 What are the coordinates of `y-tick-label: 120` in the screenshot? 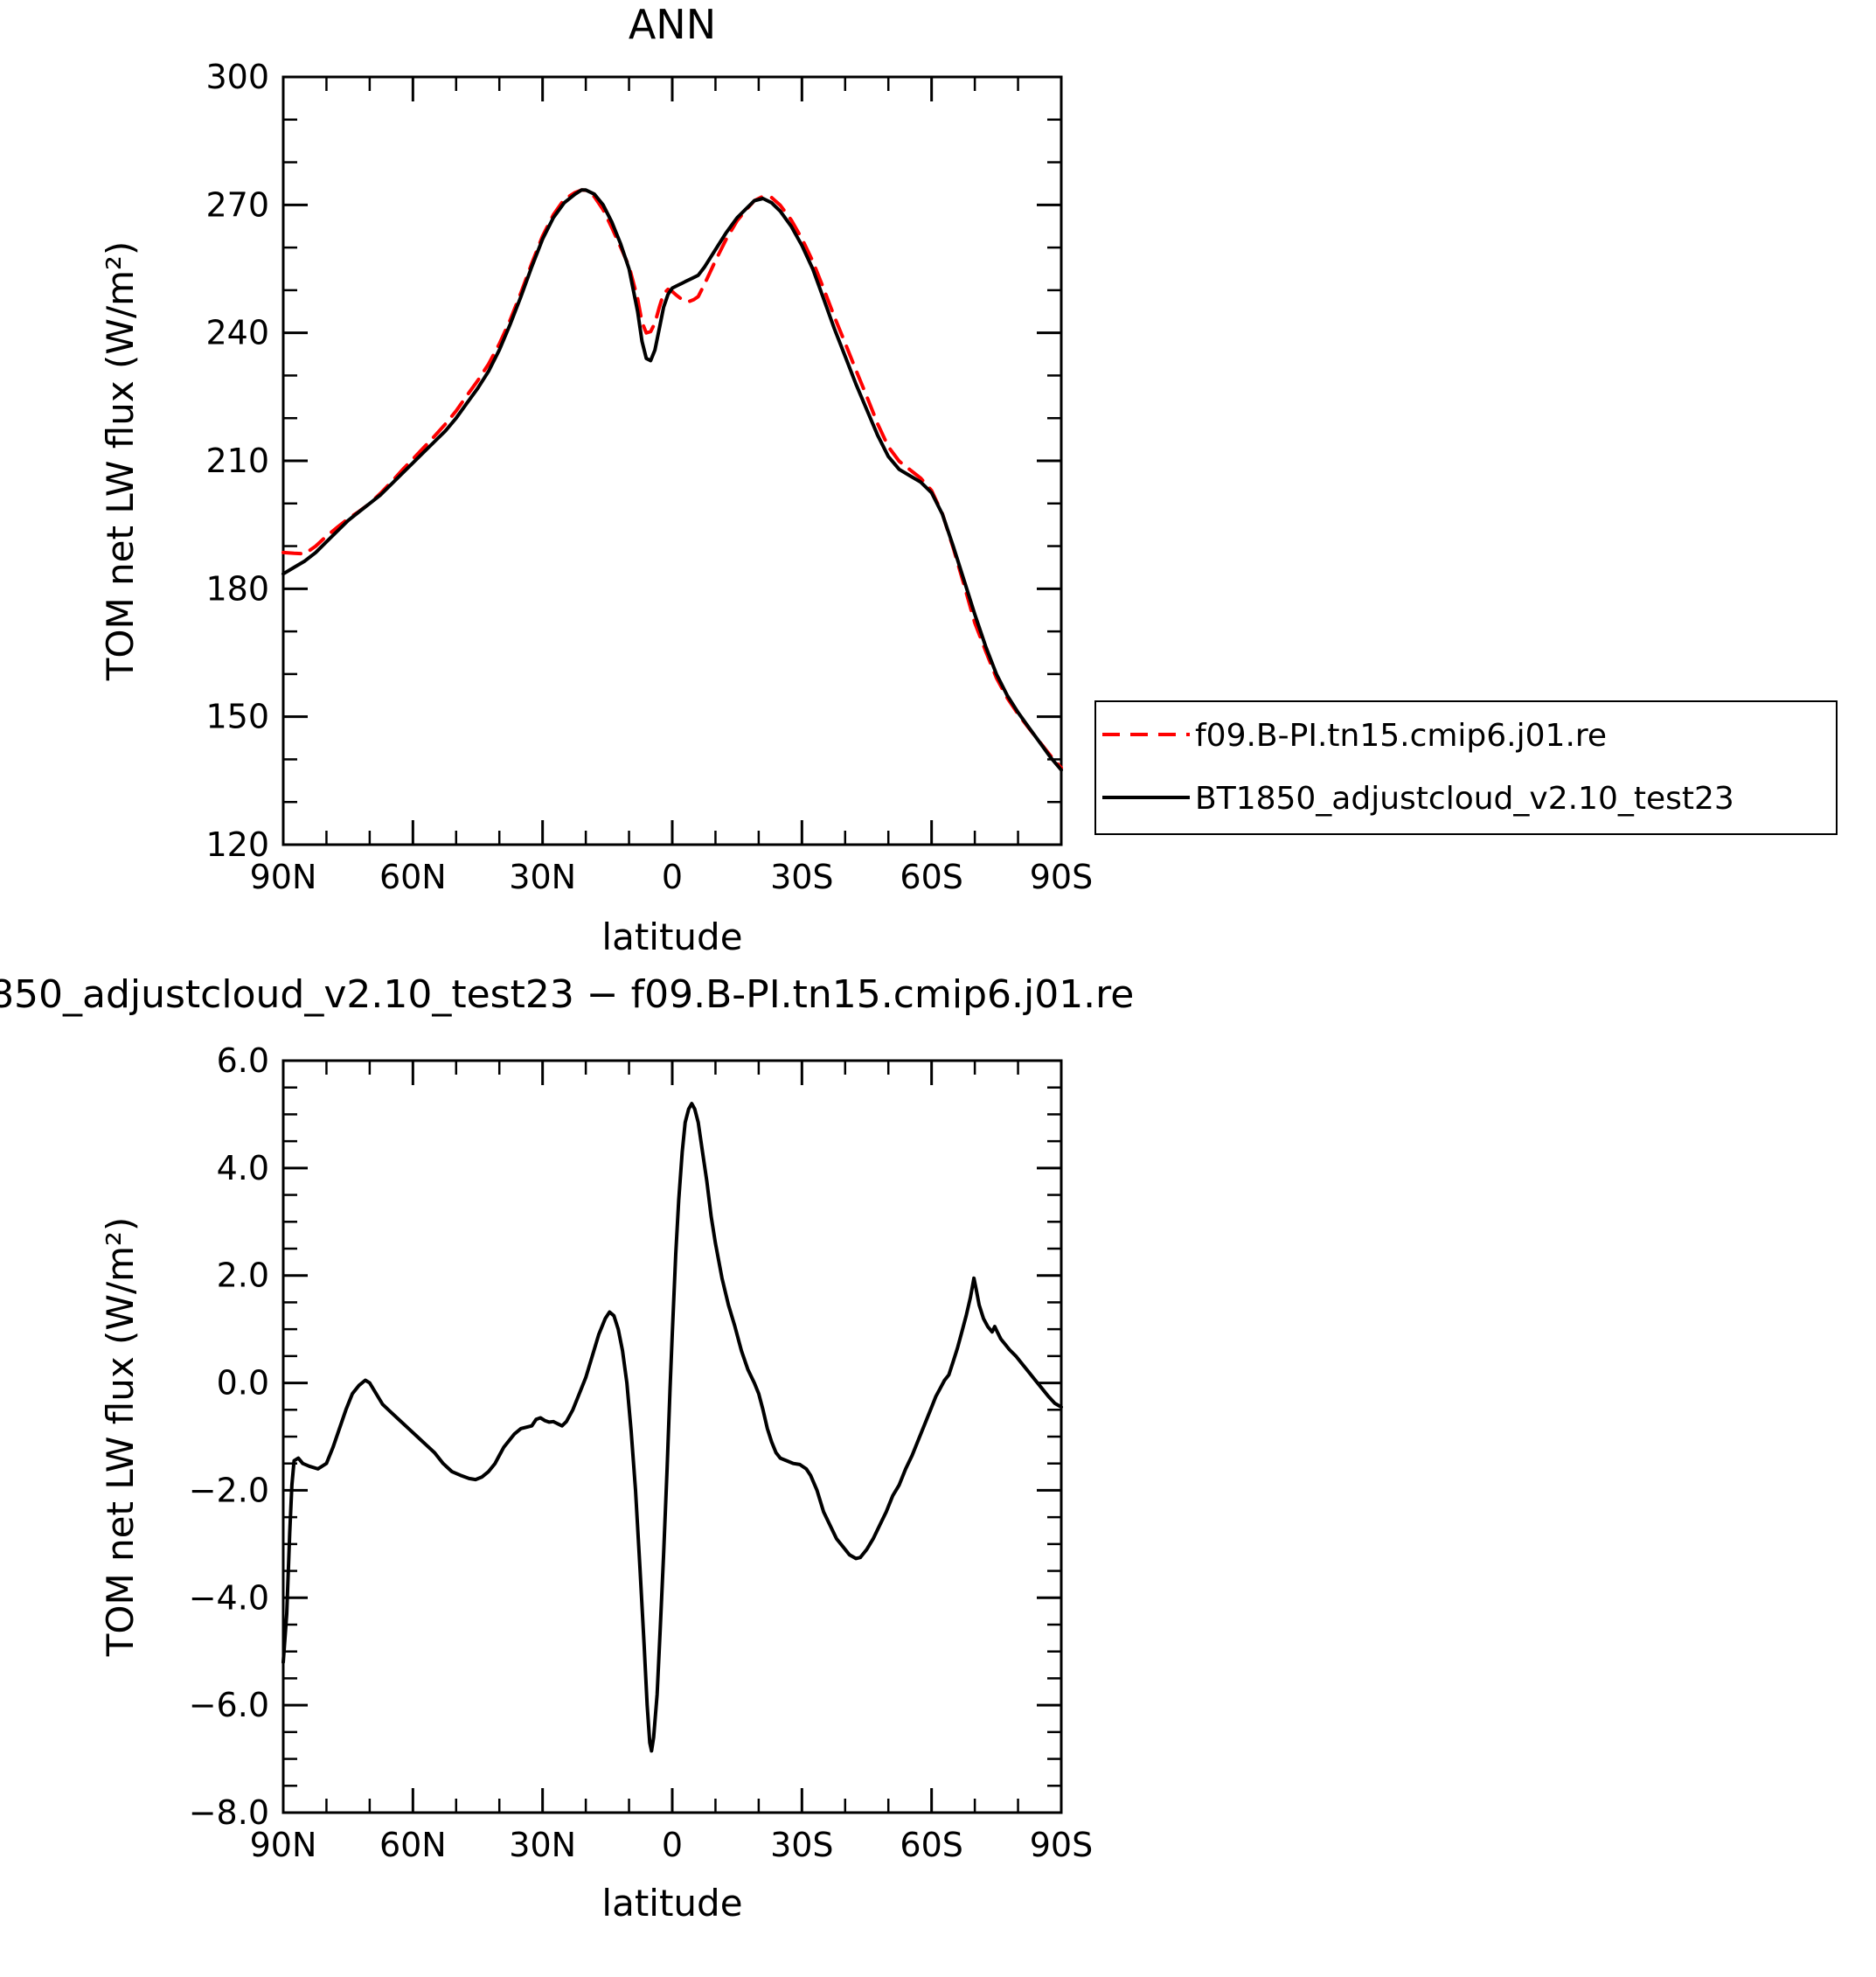 It's located at (237, 844).